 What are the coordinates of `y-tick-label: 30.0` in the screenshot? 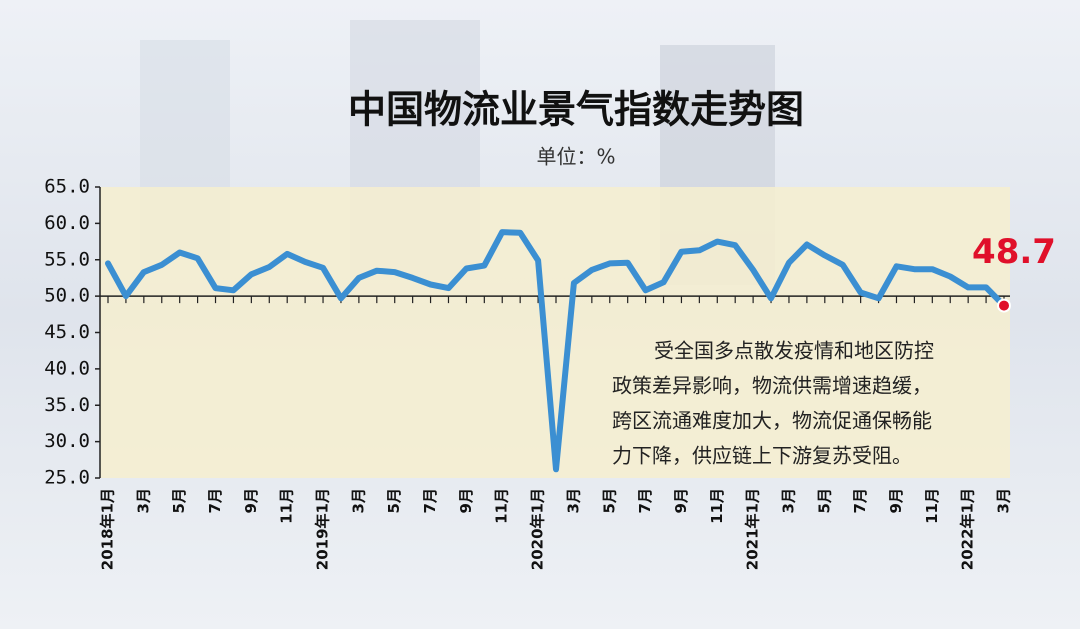 It's located at (67, 441).